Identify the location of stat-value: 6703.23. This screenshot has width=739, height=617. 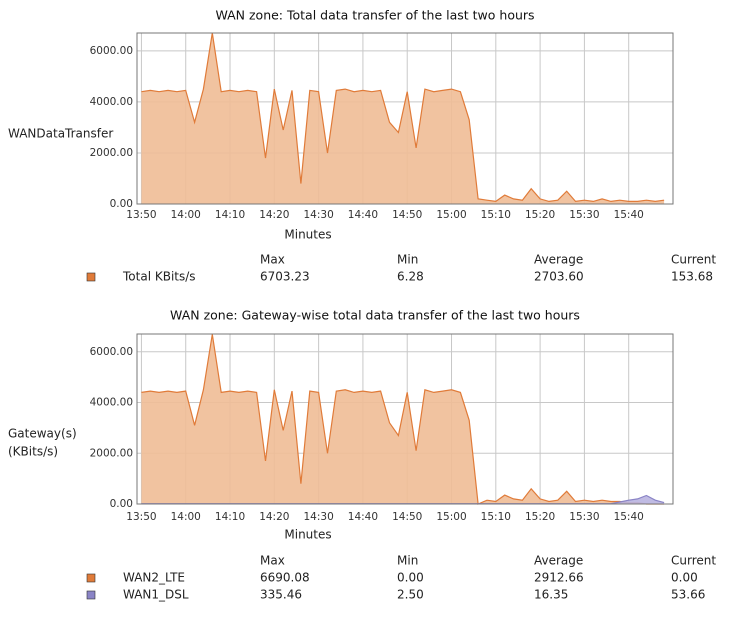
(285, 277).